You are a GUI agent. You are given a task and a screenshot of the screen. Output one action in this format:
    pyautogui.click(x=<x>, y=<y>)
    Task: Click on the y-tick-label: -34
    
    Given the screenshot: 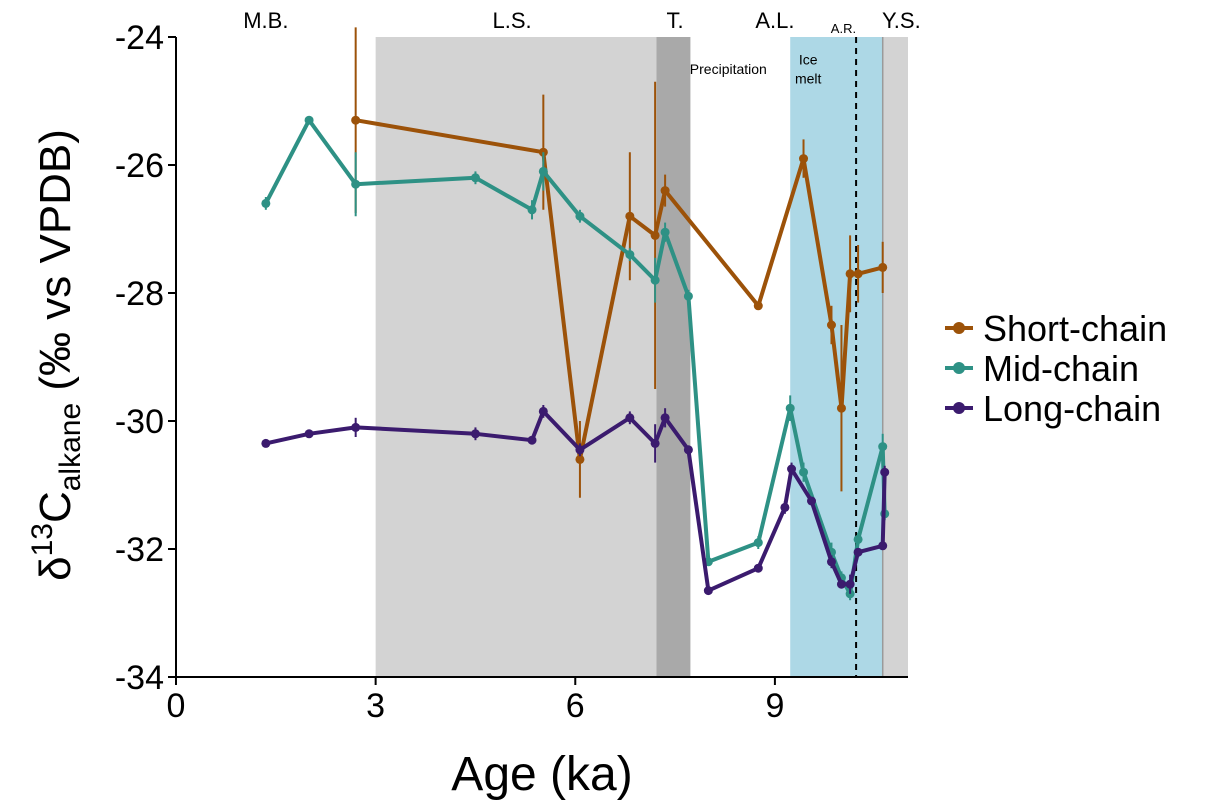 What is the action you would take?
    pyautogui.click(x=139, y=678)
    